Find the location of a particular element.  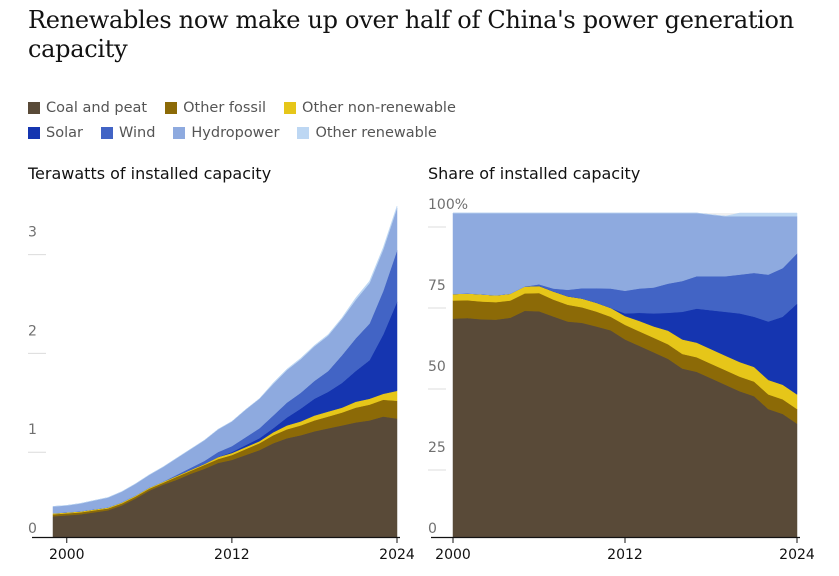

legend-row: Solar Wind Hydropower Other renewable is located at coordinates (428, 132).